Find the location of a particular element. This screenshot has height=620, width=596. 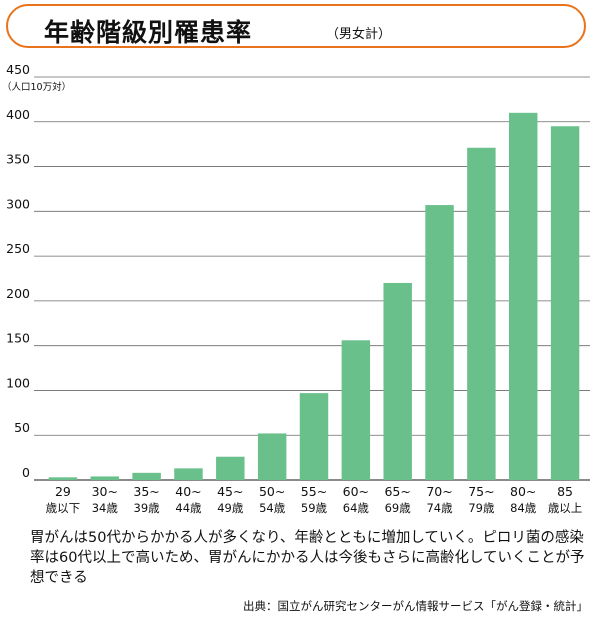

x-tick-label-sub: 59歳 is located at coordinates (314, 508).